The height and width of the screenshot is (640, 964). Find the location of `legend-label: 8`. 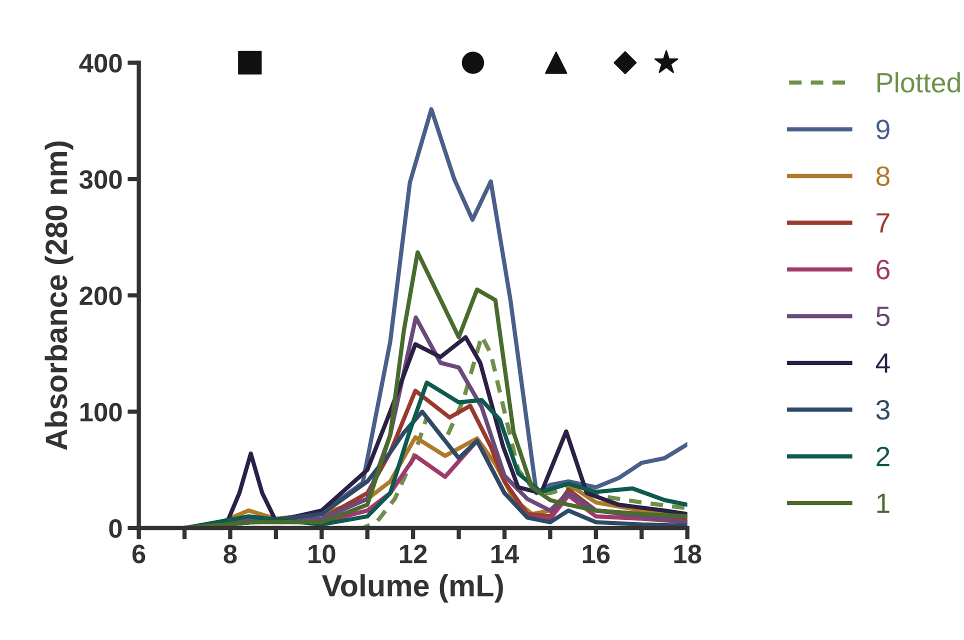

legend-label: 8 is located at coordinates (883, 176).